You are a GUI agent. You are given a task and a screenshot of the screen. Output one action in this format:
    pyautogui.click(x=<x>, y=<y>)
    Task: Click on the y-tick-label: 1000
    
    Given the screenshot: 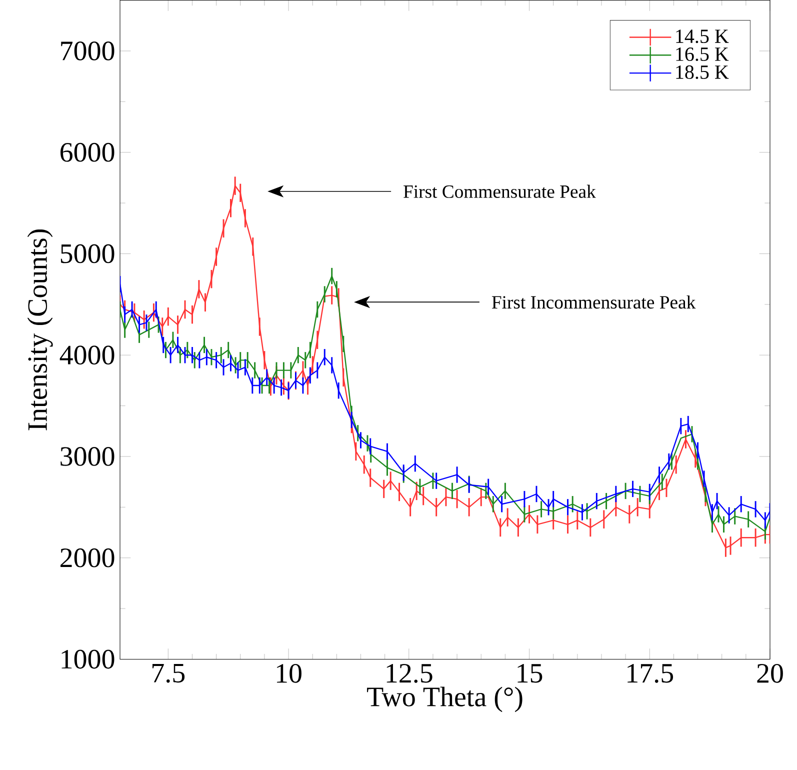 What is the action you would take?
    pyautogui.click(x=88, y=659)
    